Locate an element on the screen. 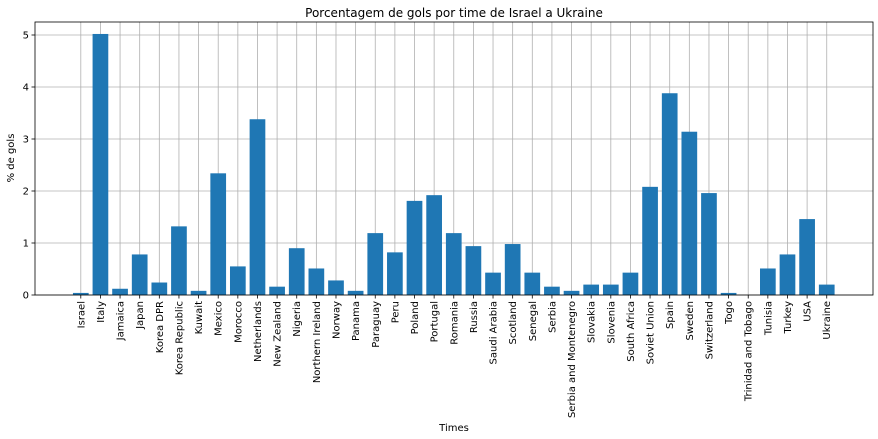  x-tick-label: Poland is located at coordinates (415, 317).